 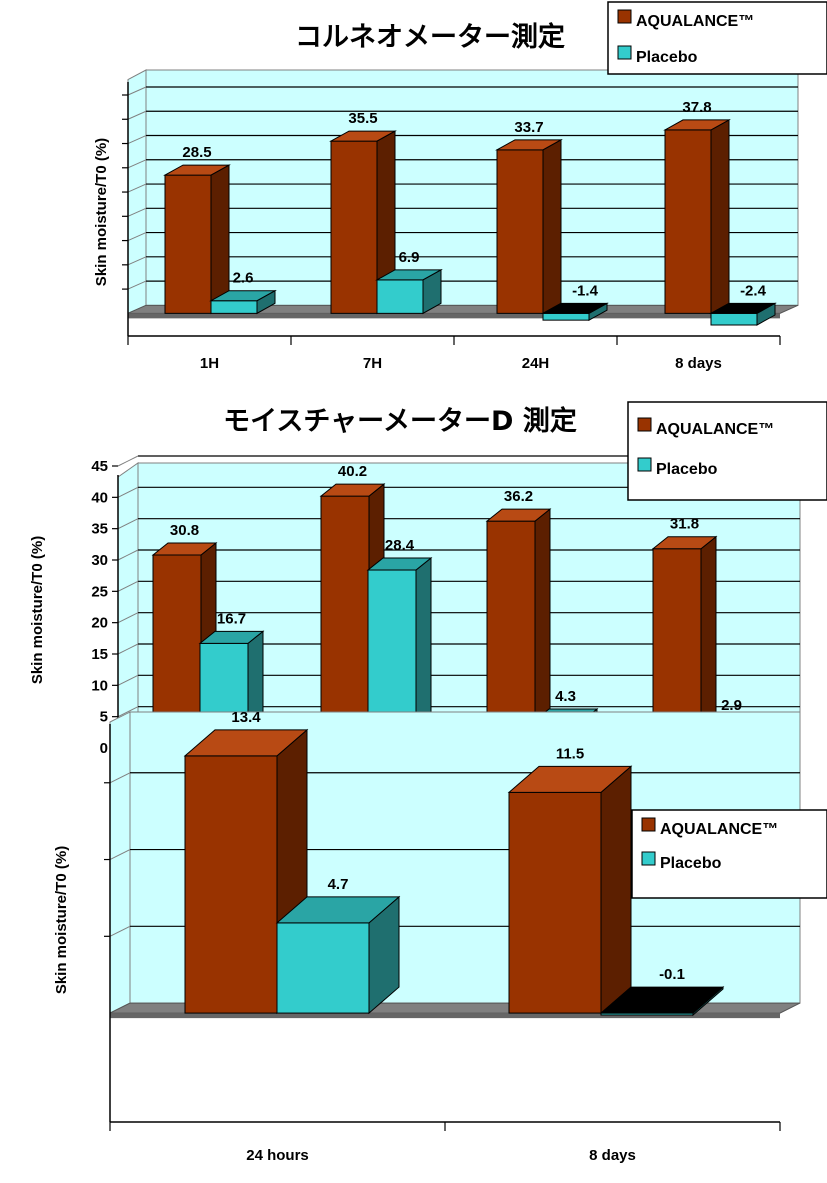 I want to click on data-label: 6.9, so click(x=409, y=257).